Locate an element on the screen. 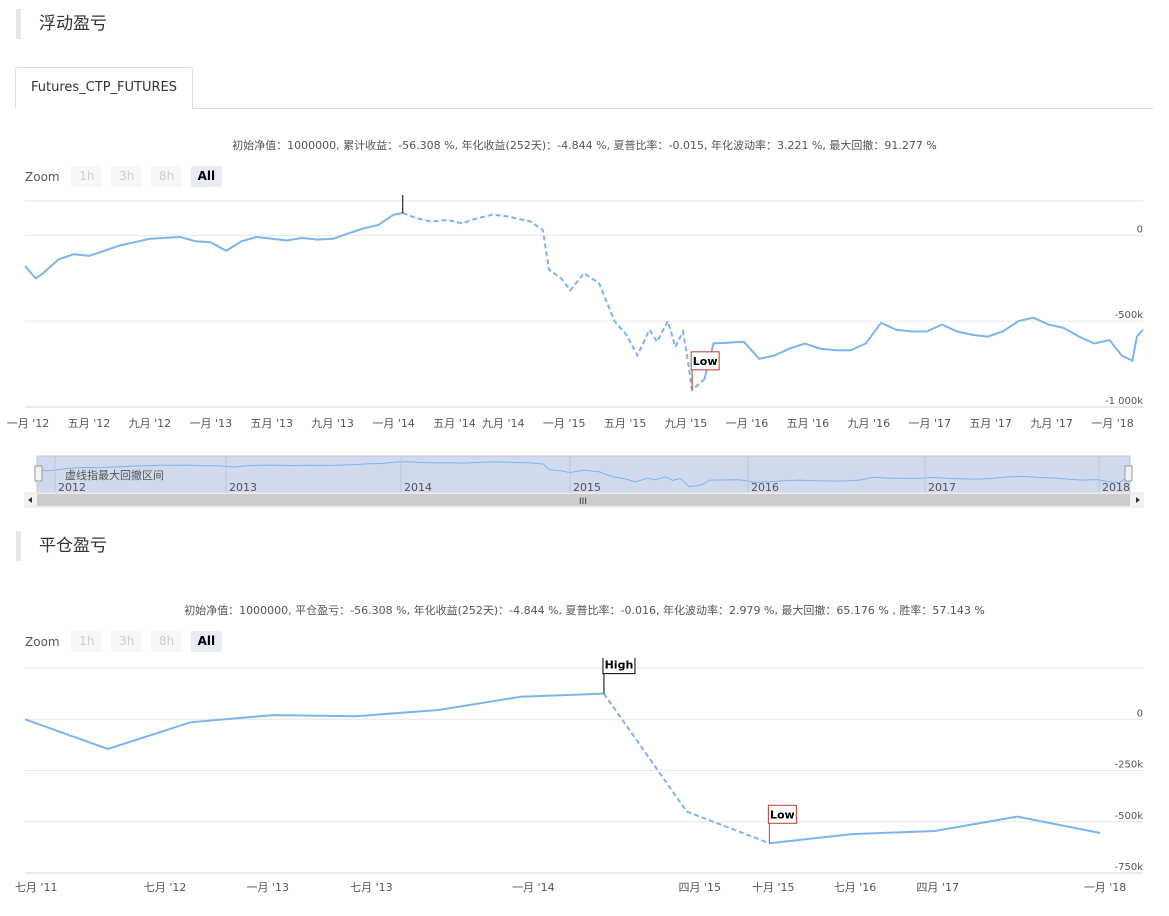 This screenshot has height=916, width=1169. x-tick-label: 九月 '13 is located at coordinates (332, 423).